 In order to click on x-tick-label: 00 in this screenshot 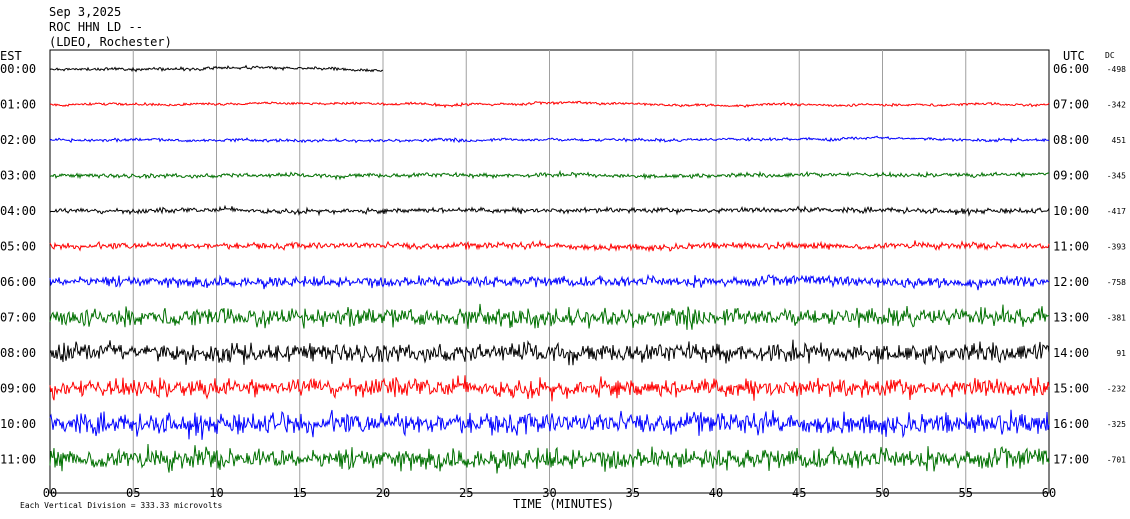, I will do `click(50, 493)`.